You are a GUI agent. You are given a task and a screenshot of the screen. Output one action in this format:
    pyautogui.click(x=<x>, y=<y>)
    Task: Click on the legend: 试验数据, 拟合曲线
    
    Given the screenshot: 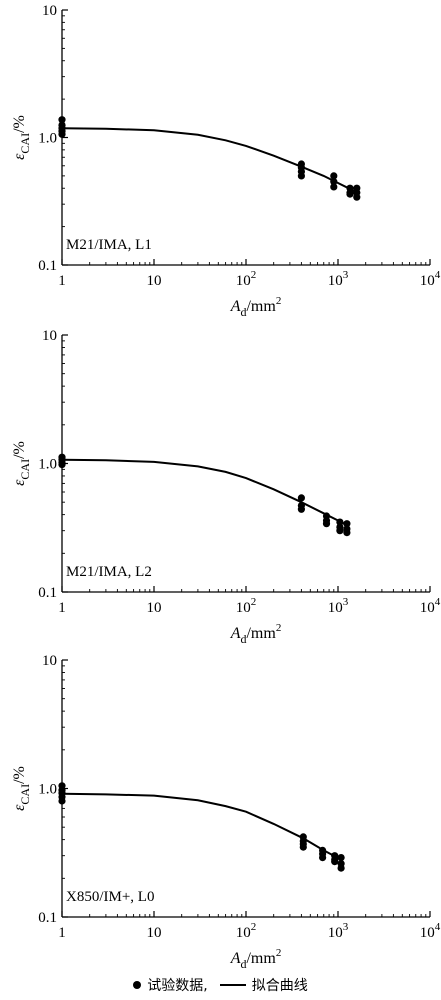 What is the action you would take?
    pyautogui.click(x=220, y=985)
    